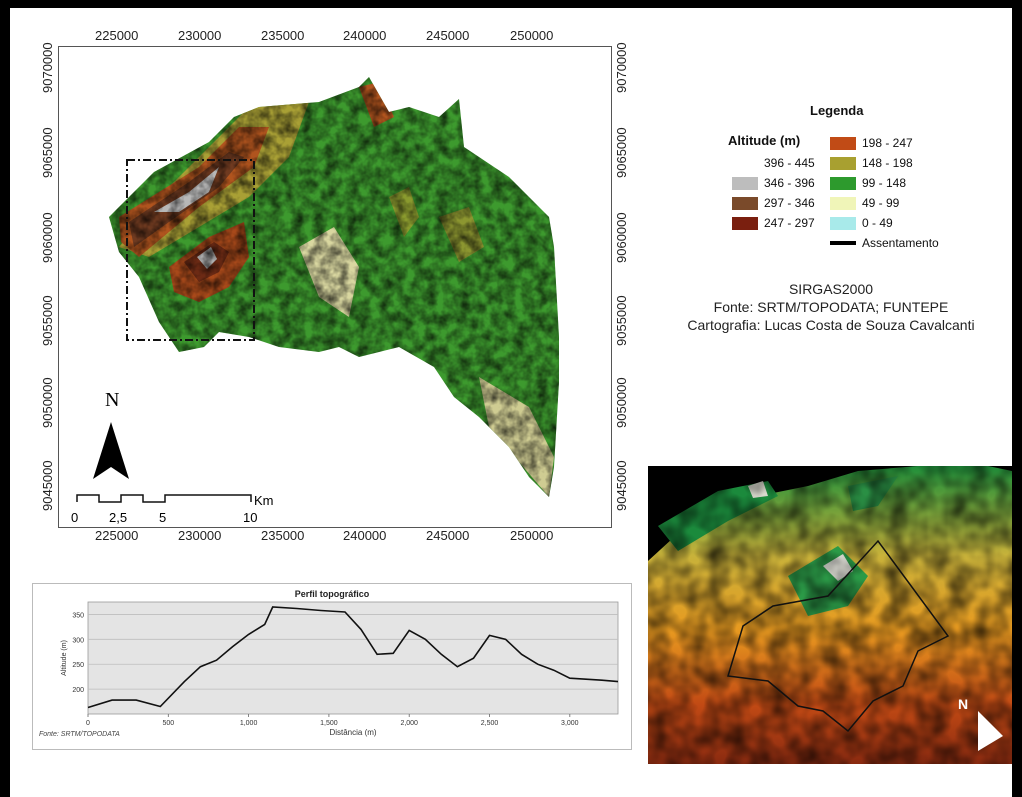 Image resolution: width=1022 pixels, height=797 pixels. I want to click on legend-item: 247 - 297, so click(773, 223).